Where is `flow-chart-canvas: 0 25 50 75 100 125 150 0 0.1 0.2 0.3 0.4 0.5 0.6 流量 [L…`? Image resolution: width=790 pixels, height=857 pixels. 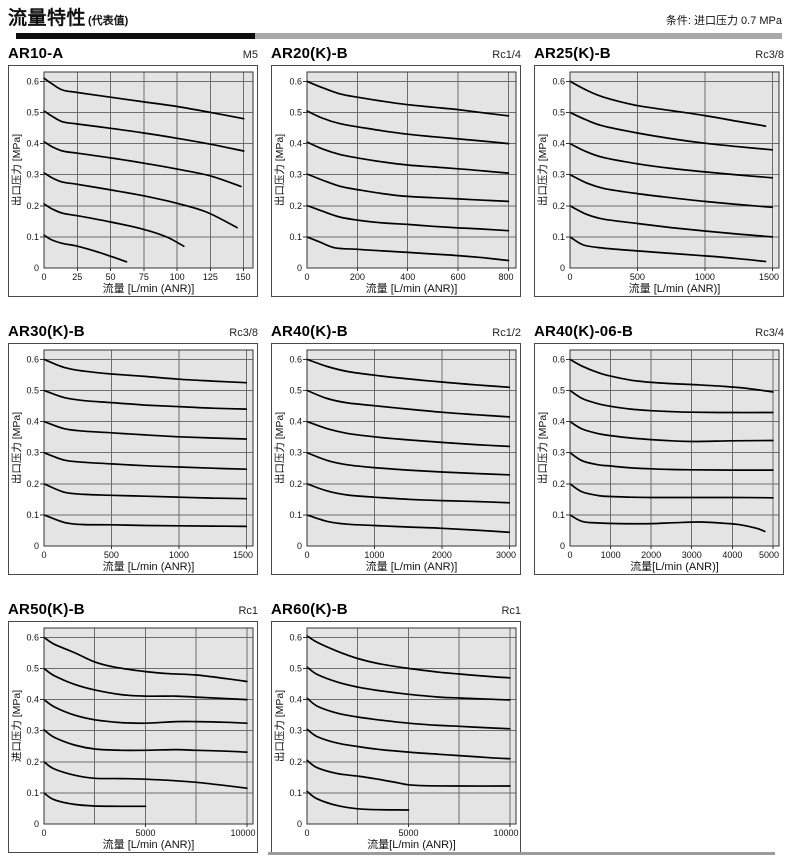
flow-chart-canvas: 0 25 50 75 100 125 150 0 0.1 0.2 0.3 0.4 0.5 0.6 流量 [L… is located at coordinates (133, 181).